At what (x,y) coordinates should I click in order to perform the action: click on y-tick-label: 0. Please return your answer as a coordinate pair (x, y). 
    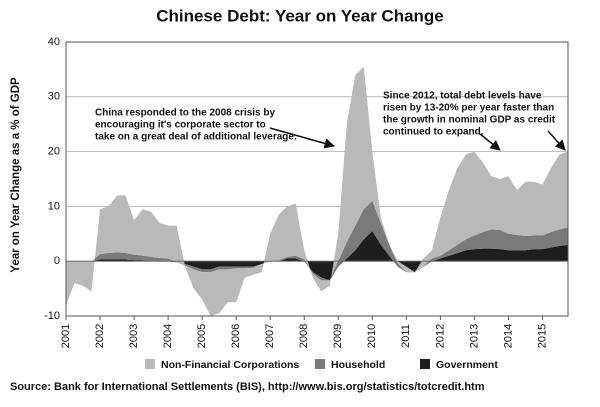
    Looking at the image, I should click on (57, 261).